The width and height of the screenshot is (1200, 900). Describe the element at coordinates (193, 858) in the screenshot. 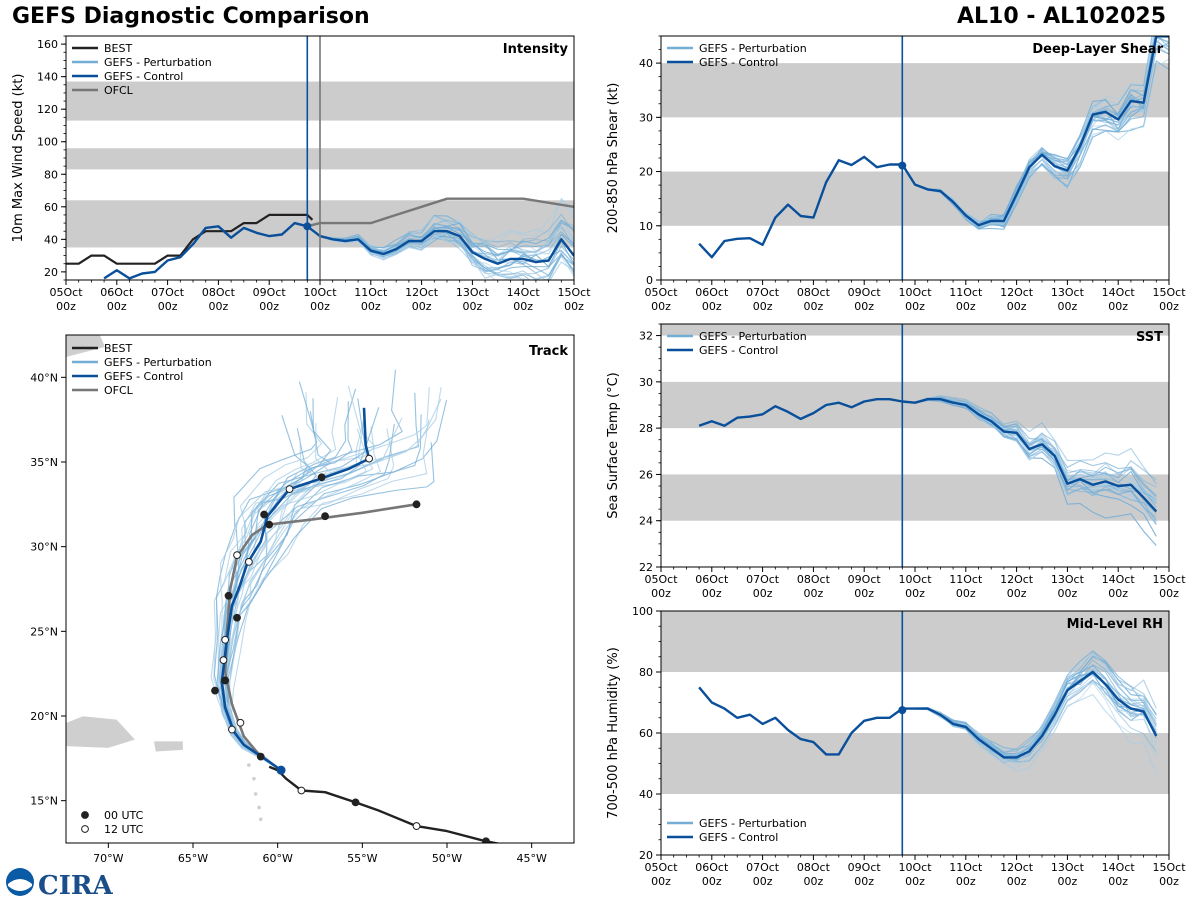

I see `lon-tick-label: 65°W` at that location.